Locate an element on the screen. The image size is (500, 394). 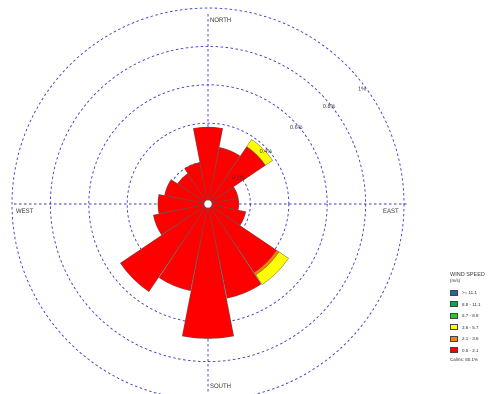
ring-label-0: 0.2% is located at coordinates (238, 179).